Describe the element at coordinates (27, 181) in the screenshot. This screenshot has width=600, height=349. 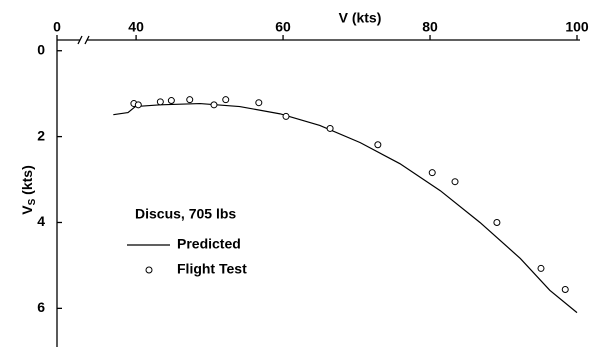
I see `y-label-unit: (kts)` at that location.